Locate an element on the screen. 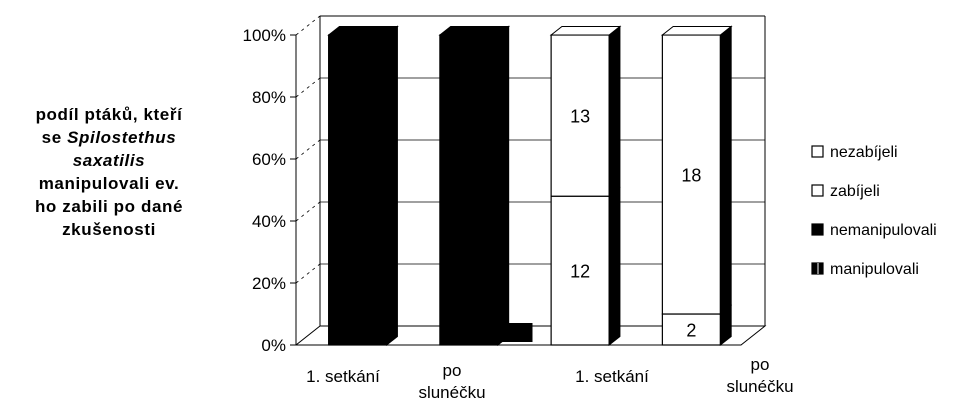 The width and height of the screenshot is (975, 405). y-axis-title-line: se Spilostethus is located at coordinates (109, 137).